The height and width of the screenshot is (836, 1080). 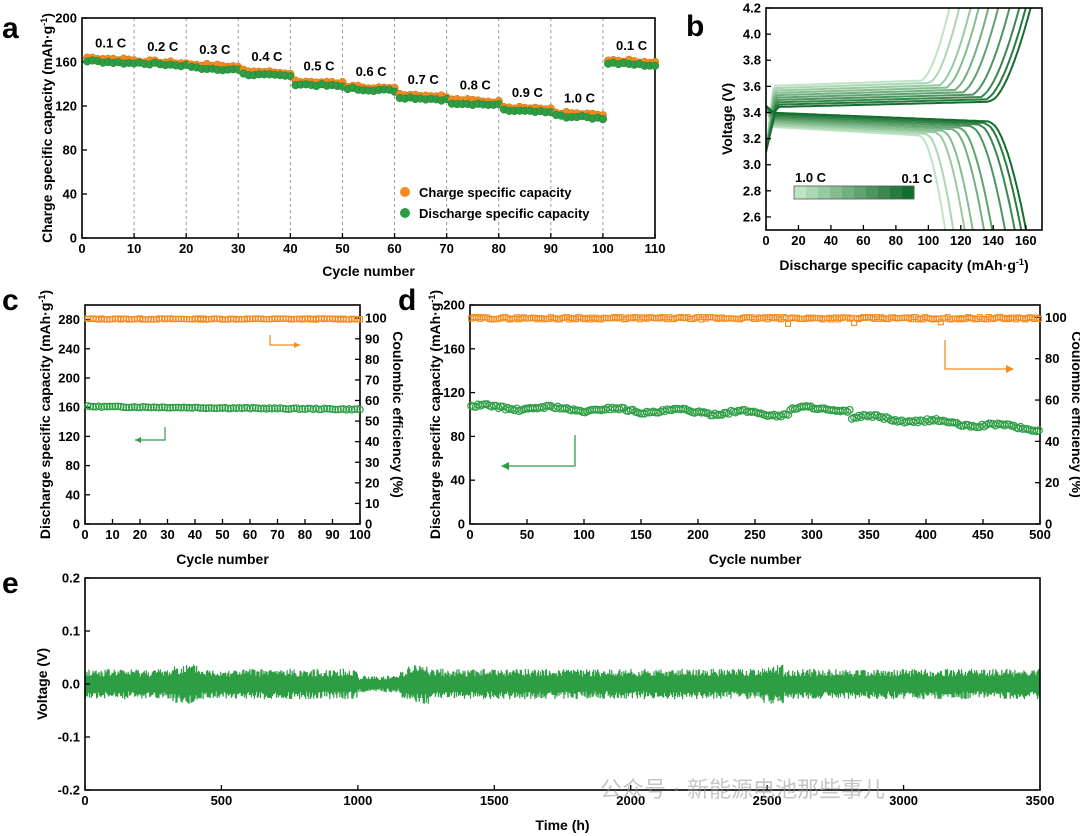 What do you see at coordinates (983, 534) in the screenshot?
I see `panel-d-xtick-label-9: 450` at bounding box center [983, 534].